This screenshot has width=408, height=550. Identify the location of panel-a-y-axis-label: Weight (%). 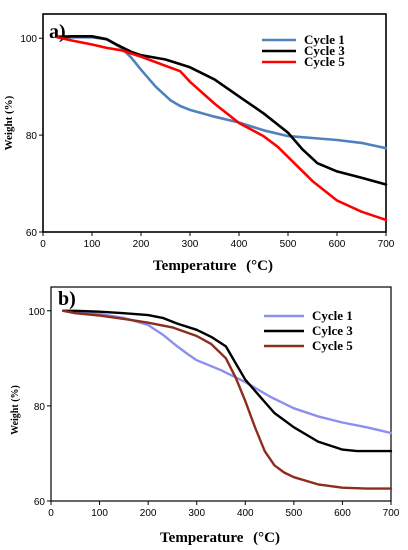
(9, 122).